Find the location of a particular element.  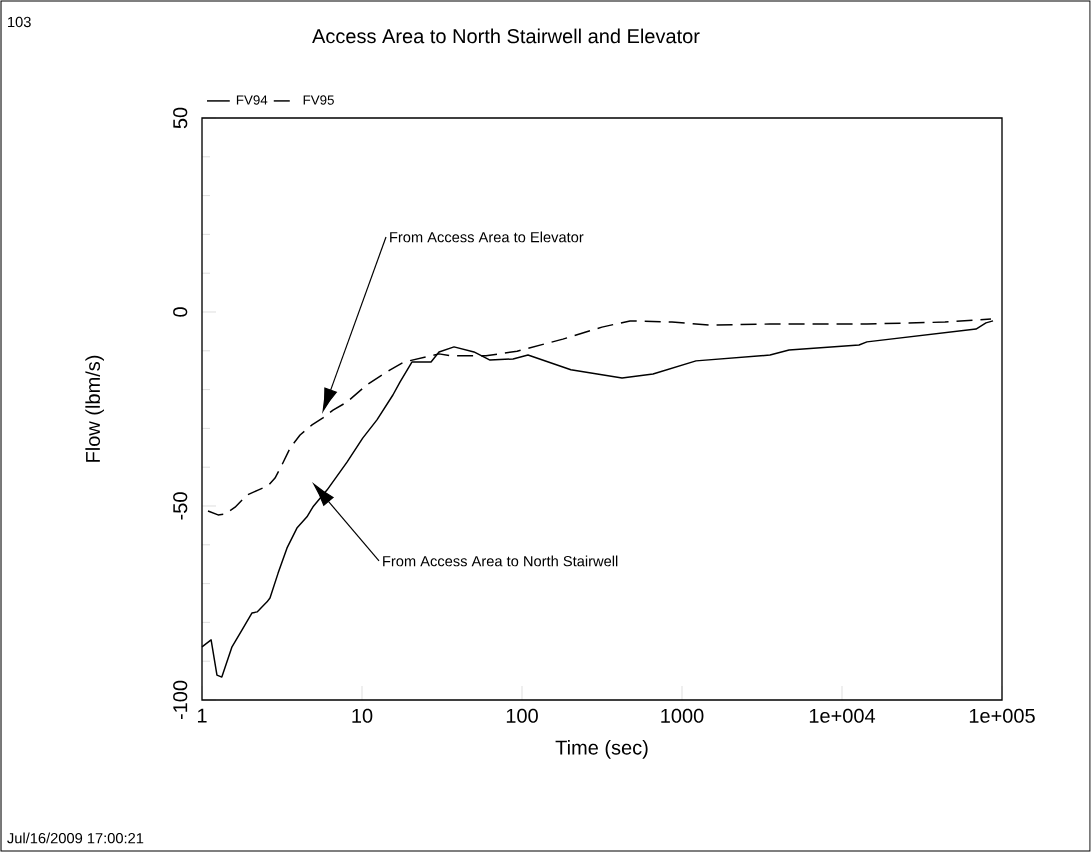

legend-label: FV94 is located at coordinates (252, 100).